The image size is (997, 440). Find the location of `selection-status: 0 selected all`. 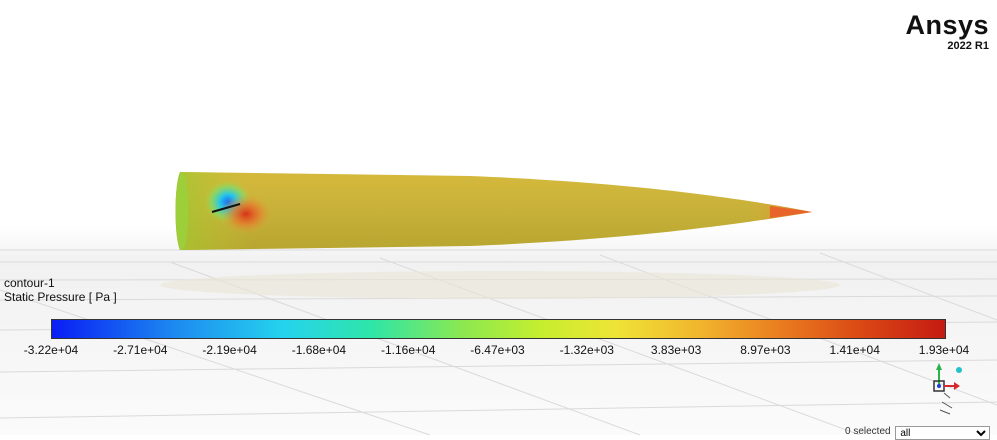

selection-status: 0 selected all is located at coordinates (918, 433).